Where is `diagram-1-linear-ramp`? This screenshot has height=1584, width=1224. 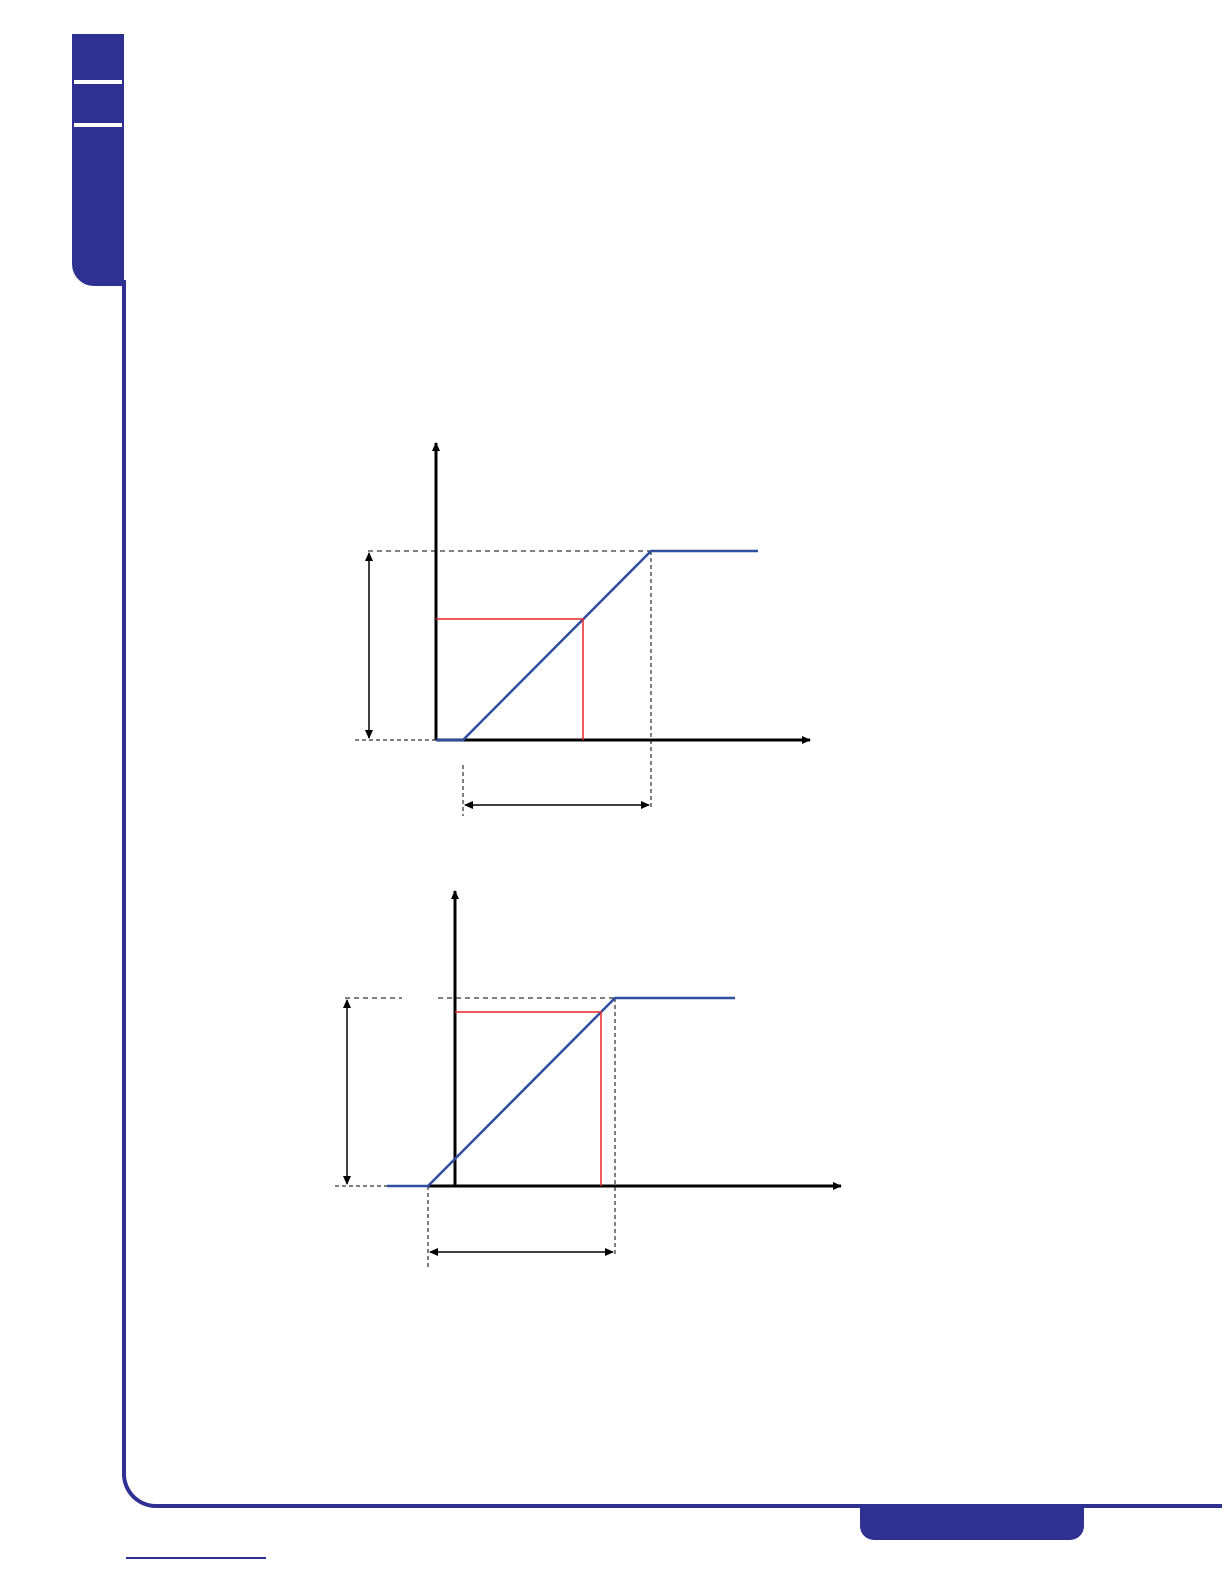 diagram-1-linear-ramp is located at coordinates (583, 629).